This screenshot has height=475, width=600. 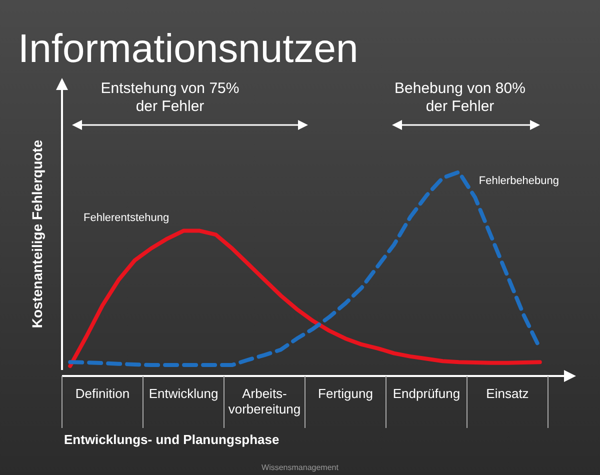 I want to click on series-label: Fehlerentstehung, so click(x=127, y=218).